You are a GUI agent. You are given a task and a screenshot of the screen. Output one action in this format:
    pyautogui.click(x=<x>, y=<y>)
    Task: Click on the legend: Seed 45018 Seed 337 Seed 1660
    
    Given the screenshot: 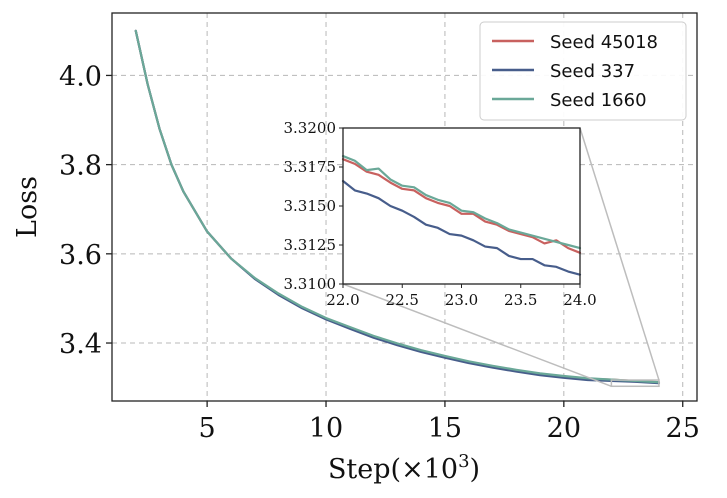 What is the action you would take?
    pyautogui.click(x=583, y=71)
    